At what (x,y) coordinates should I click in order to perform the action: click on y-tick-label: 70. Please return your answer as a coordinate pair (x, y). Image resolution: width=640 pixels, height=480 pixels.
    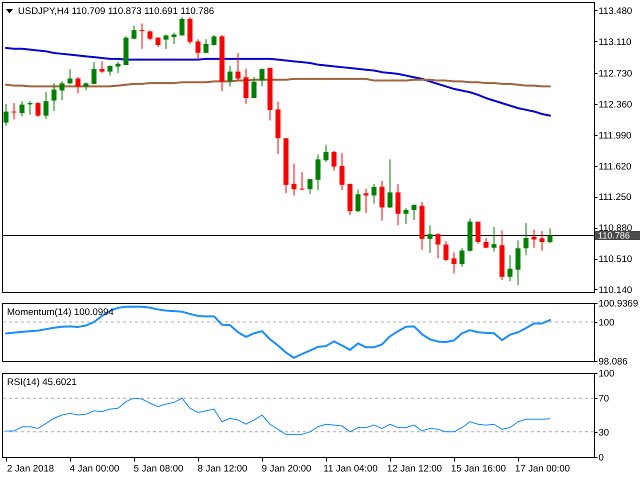
    Looking at the image, I should click on (604, 399).